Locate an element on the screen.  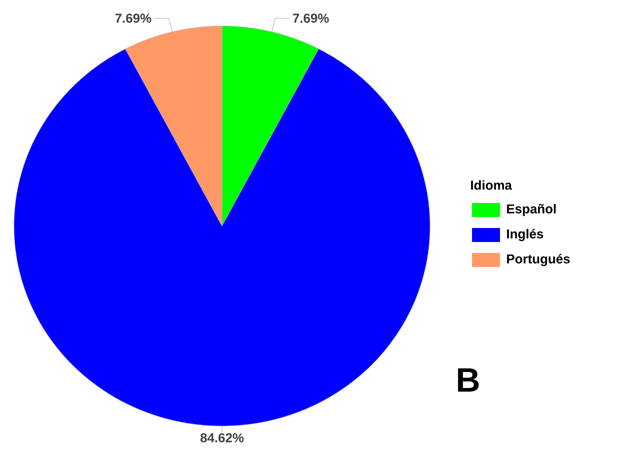
data-label: 84.62% is located at coordinates (222, 437).